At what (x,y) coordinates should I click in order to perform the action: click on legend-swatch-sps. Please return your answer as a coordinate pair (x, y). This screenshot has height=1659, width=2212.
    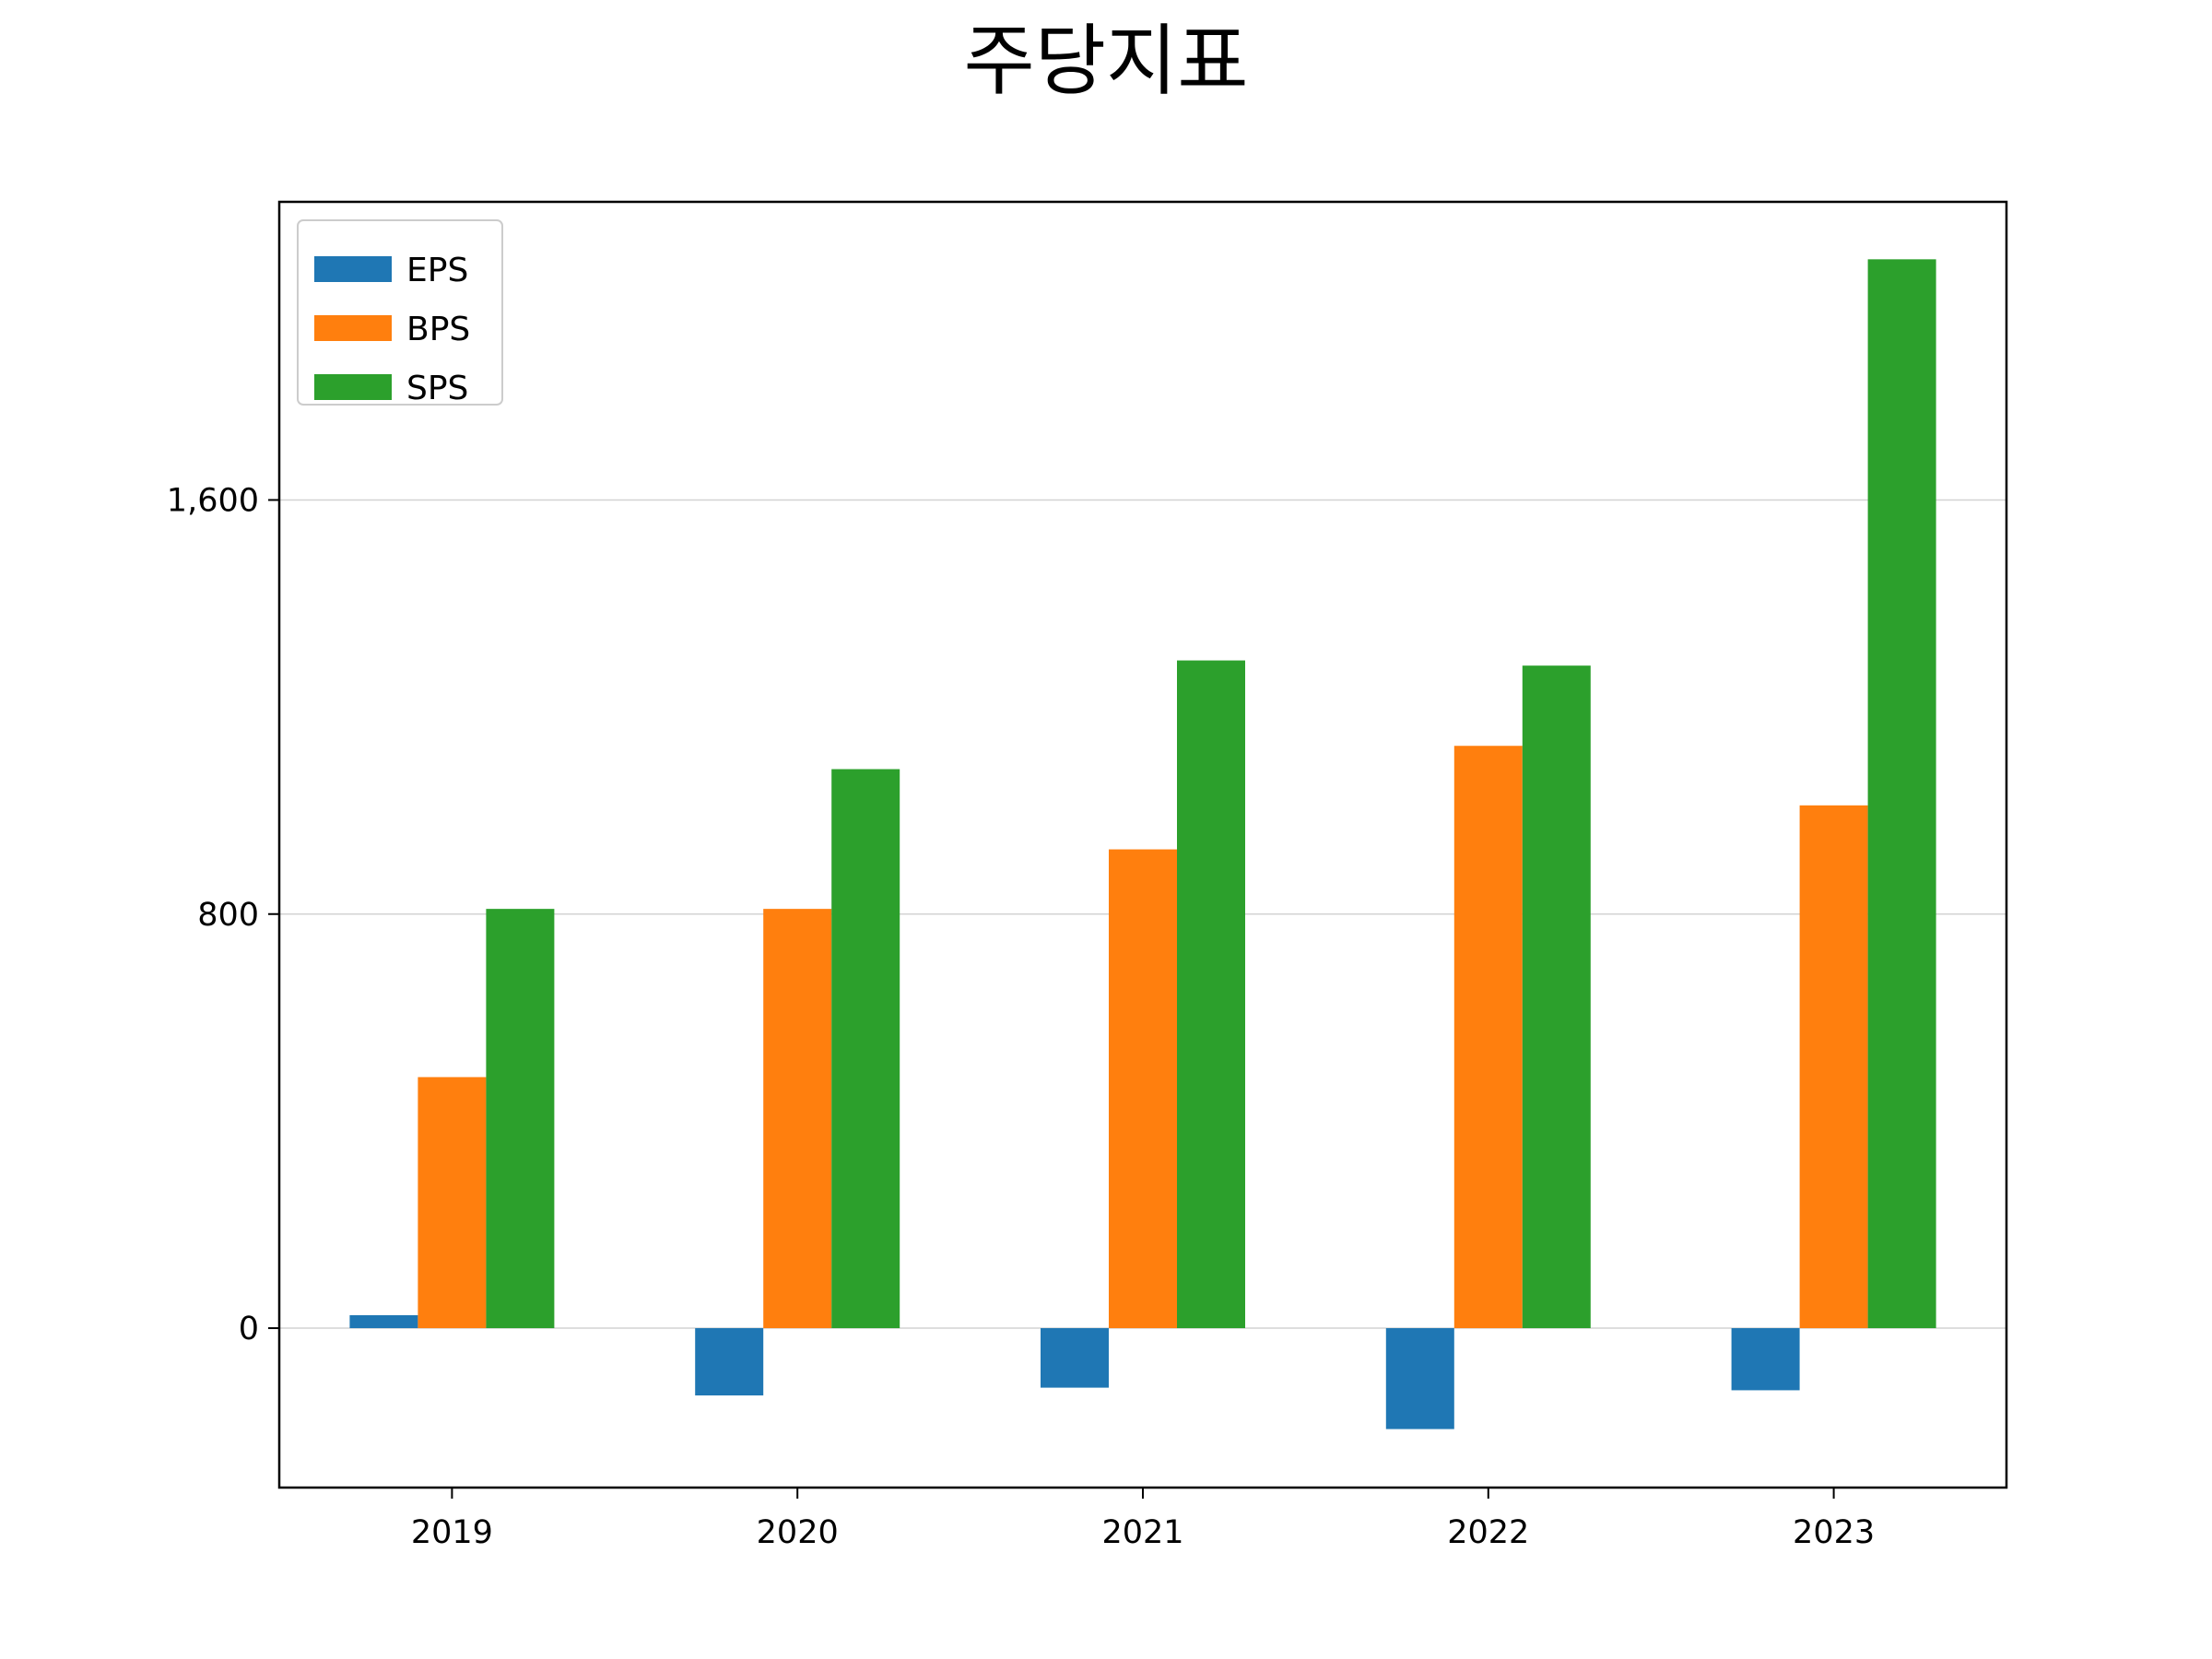
    Looking at the image, I should click on (353, 387).